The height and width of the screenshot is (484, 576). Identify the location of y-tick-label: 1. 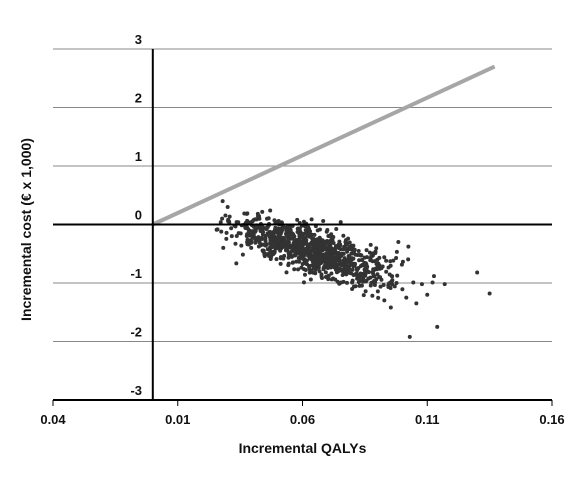
(138, 156).